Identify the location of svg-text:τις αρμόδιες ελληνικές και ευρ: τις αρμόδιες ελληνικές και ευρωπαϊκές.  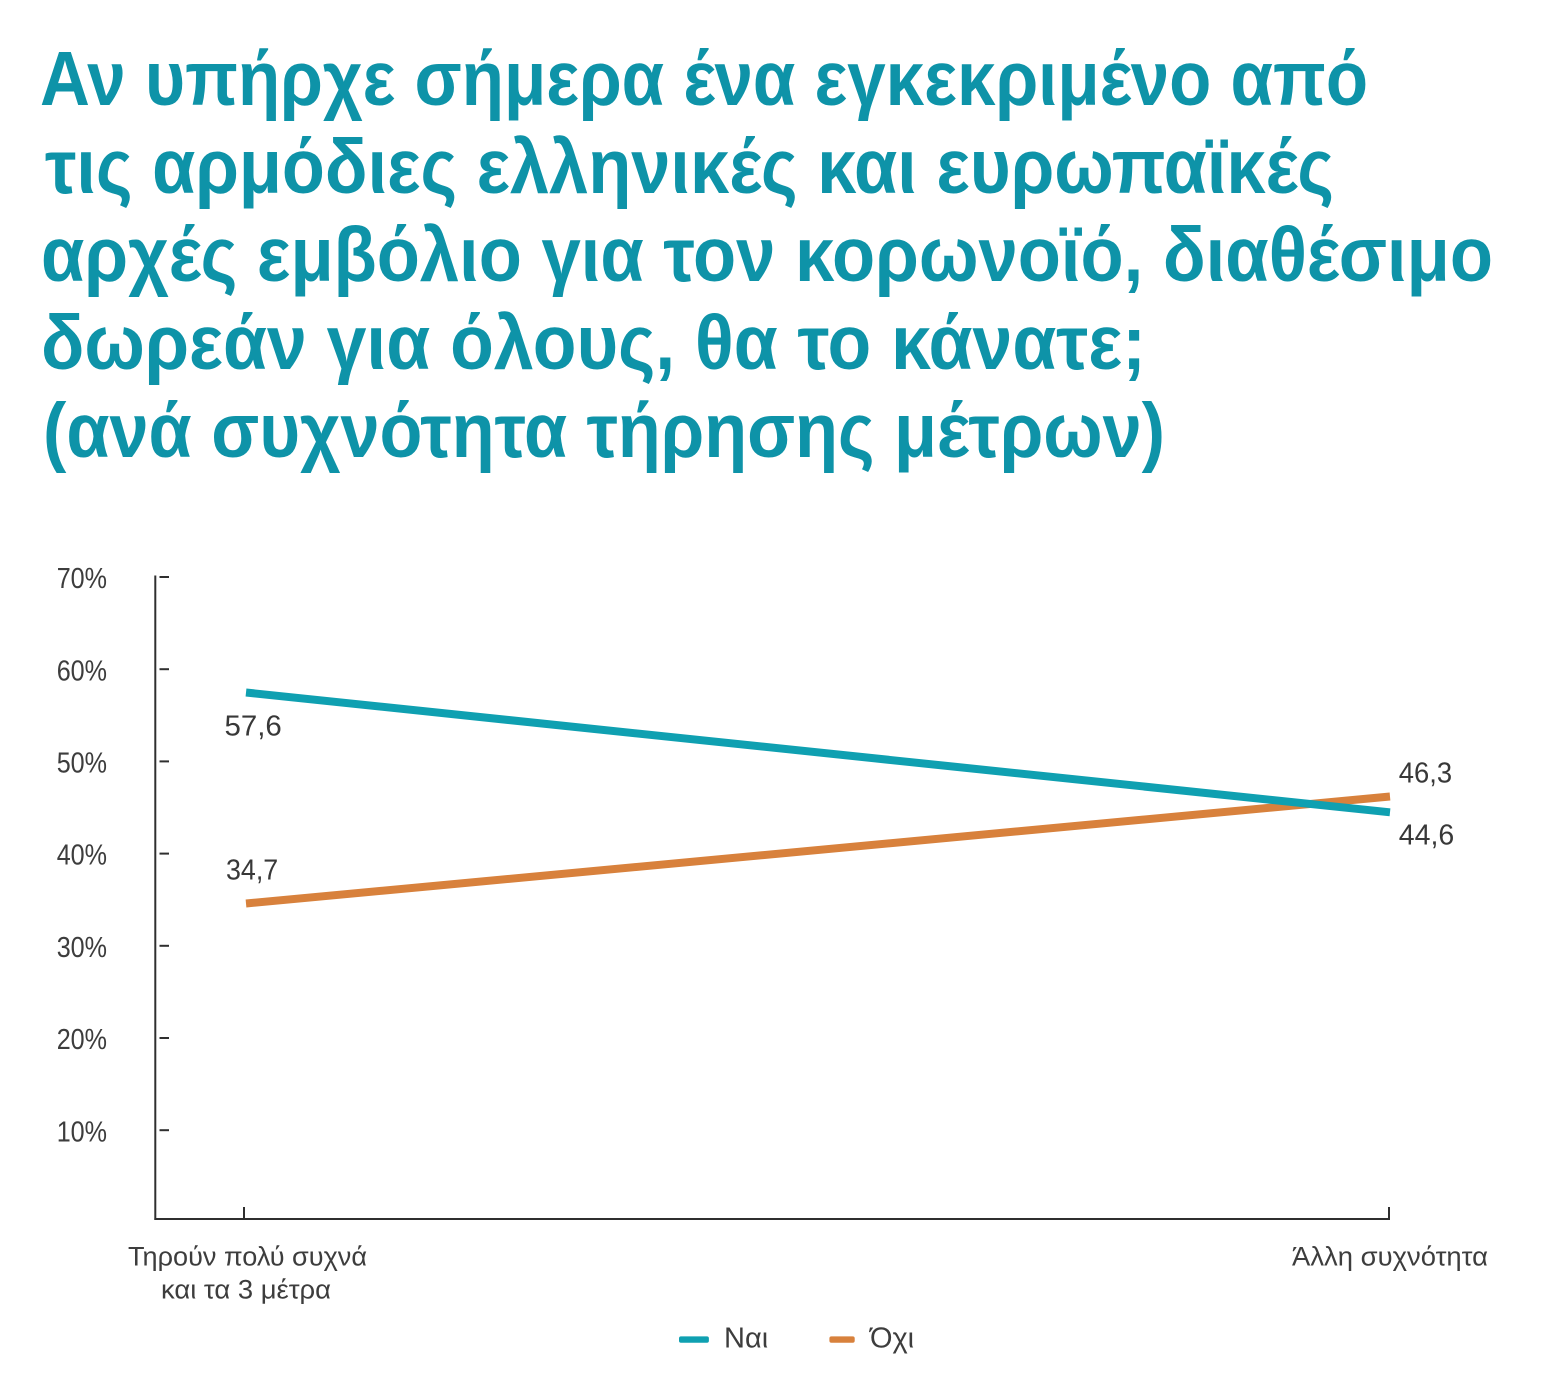
(689, 167).